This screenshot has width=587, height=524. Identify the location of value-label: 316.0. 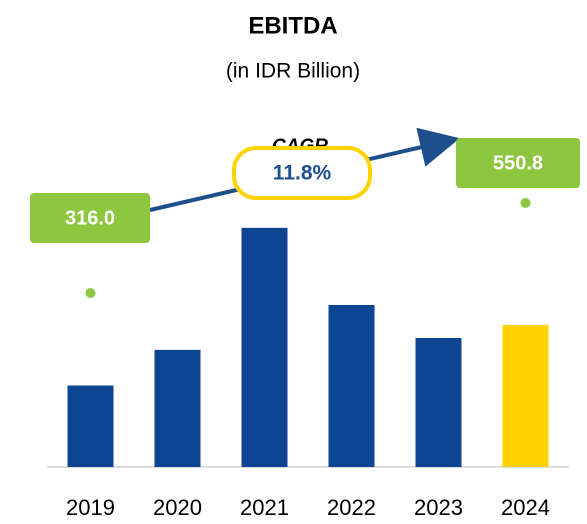
(90, 218).